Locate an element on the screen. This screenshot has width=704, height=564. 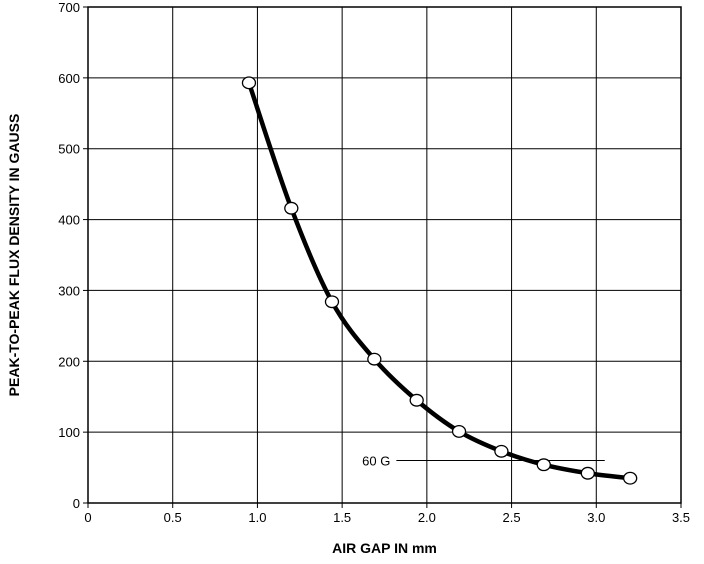
x-tick-label: 2.0 is located at coordinates (427, 517).